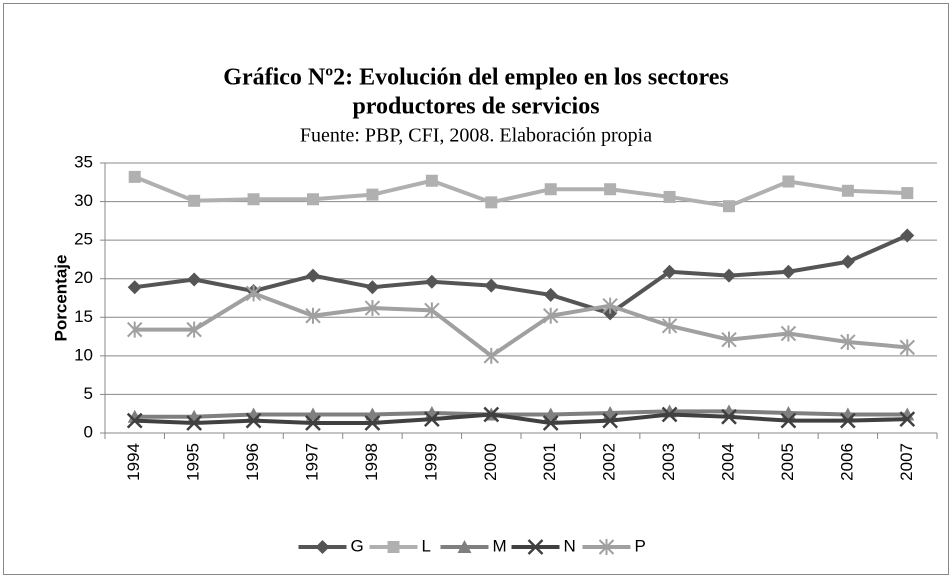  I want to click on y-tick-label: 20, so click(83, 277).